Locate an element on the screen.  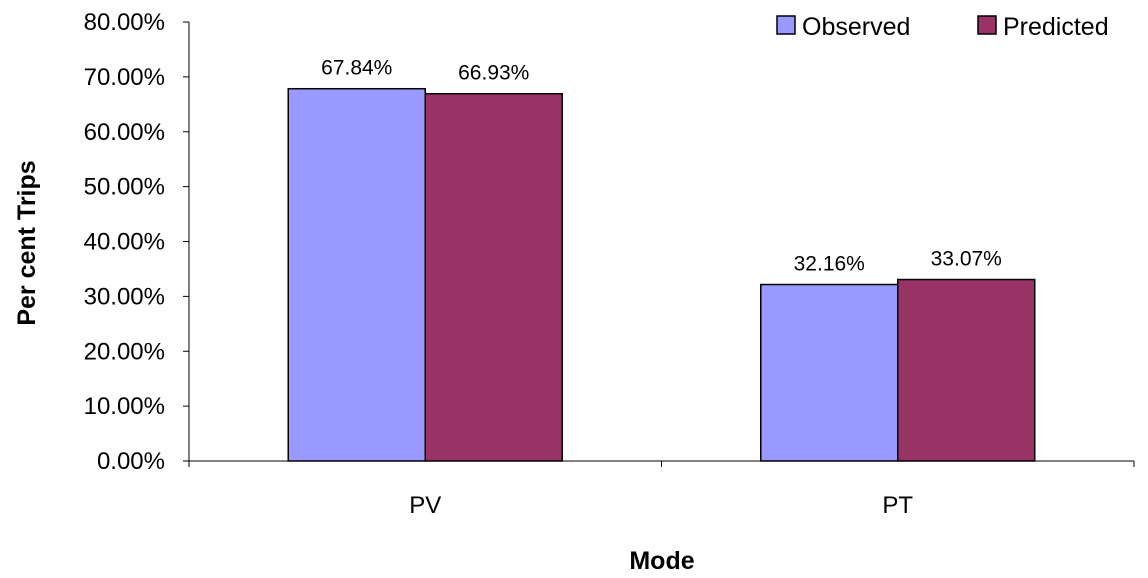
bar-observed-pt is located at coordinates (829, 372).